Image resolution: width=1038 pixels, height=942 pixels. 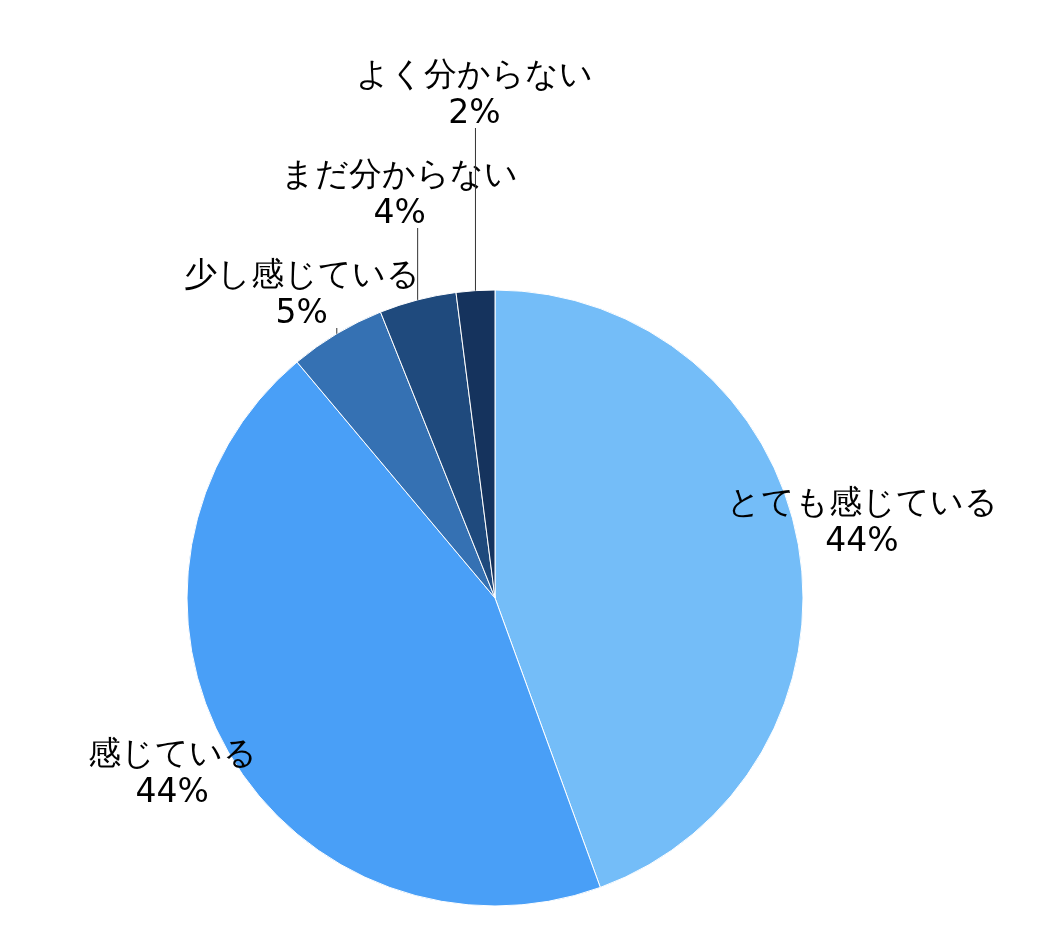 I want to click on slice-label: 感じている, so click(x=172, y=753).